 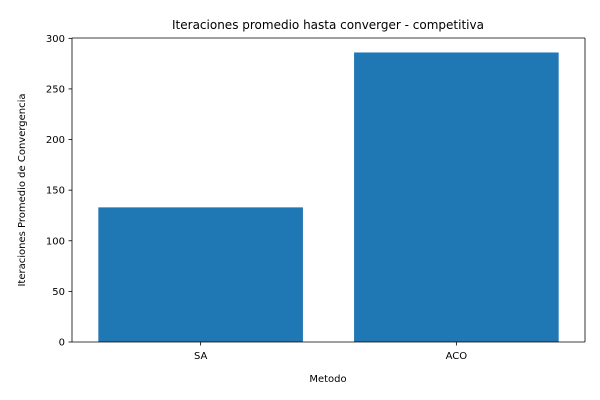 I want to click on y-tick-label: 250, so click(x=55, y=89).